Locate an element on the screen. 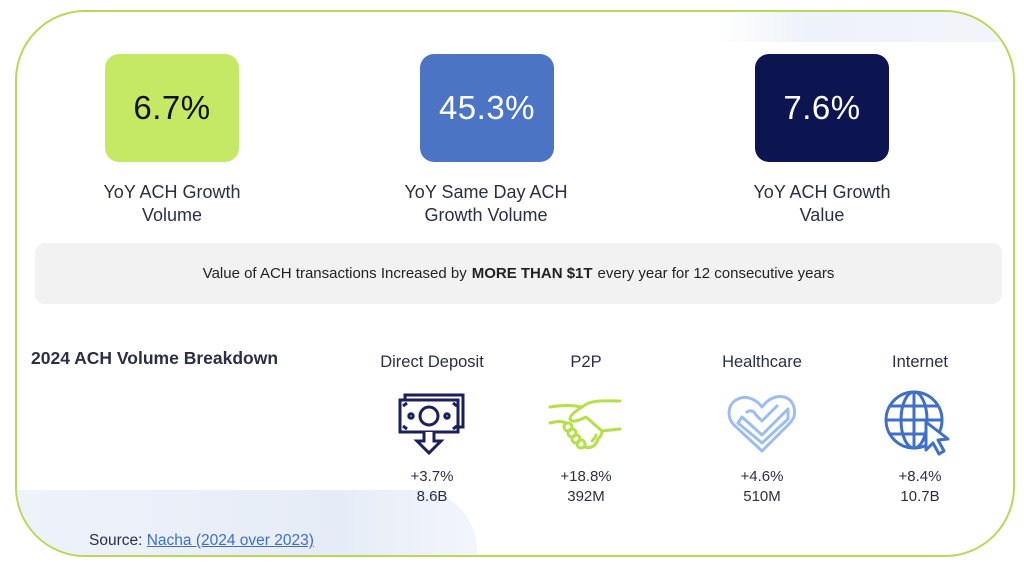  category-internet: Internet +8.4% 10.7B is located at coordinates (920, 430).